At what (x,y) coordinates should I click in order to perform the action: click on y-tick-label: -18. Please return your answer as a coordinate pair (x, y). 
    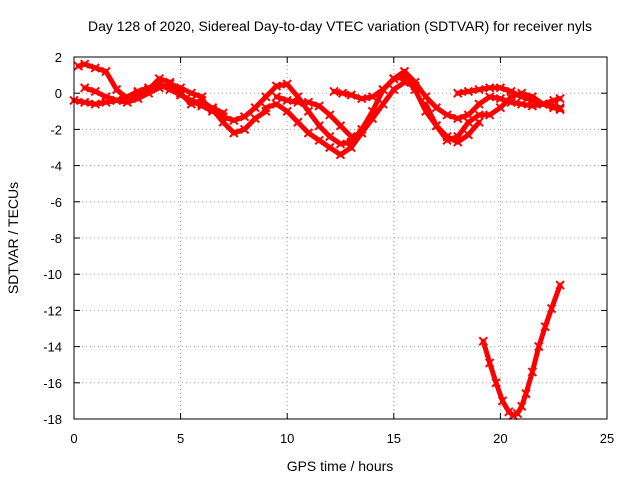
    Looking at the image, I should click on (52, 419).